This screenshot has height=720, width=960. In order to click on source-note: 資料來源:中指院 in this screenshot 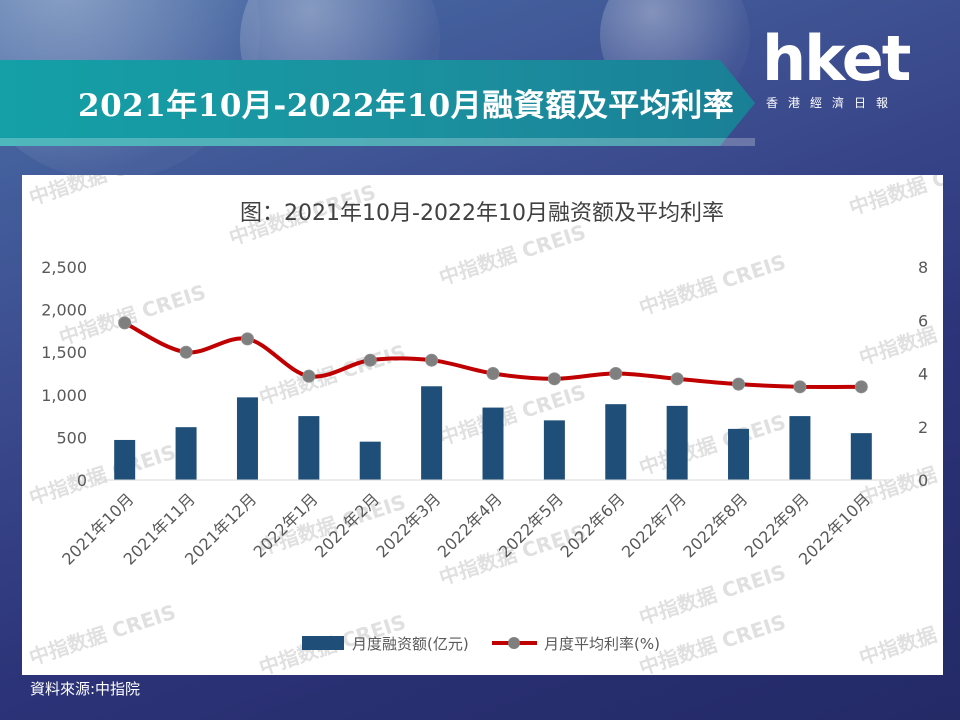, I will do `click(85, 689)`.